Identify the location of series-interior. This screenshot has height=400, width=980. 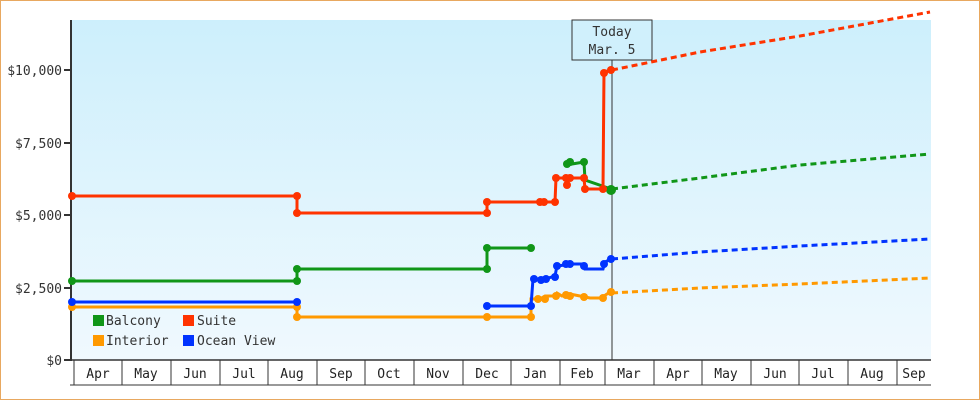
(341, 304).